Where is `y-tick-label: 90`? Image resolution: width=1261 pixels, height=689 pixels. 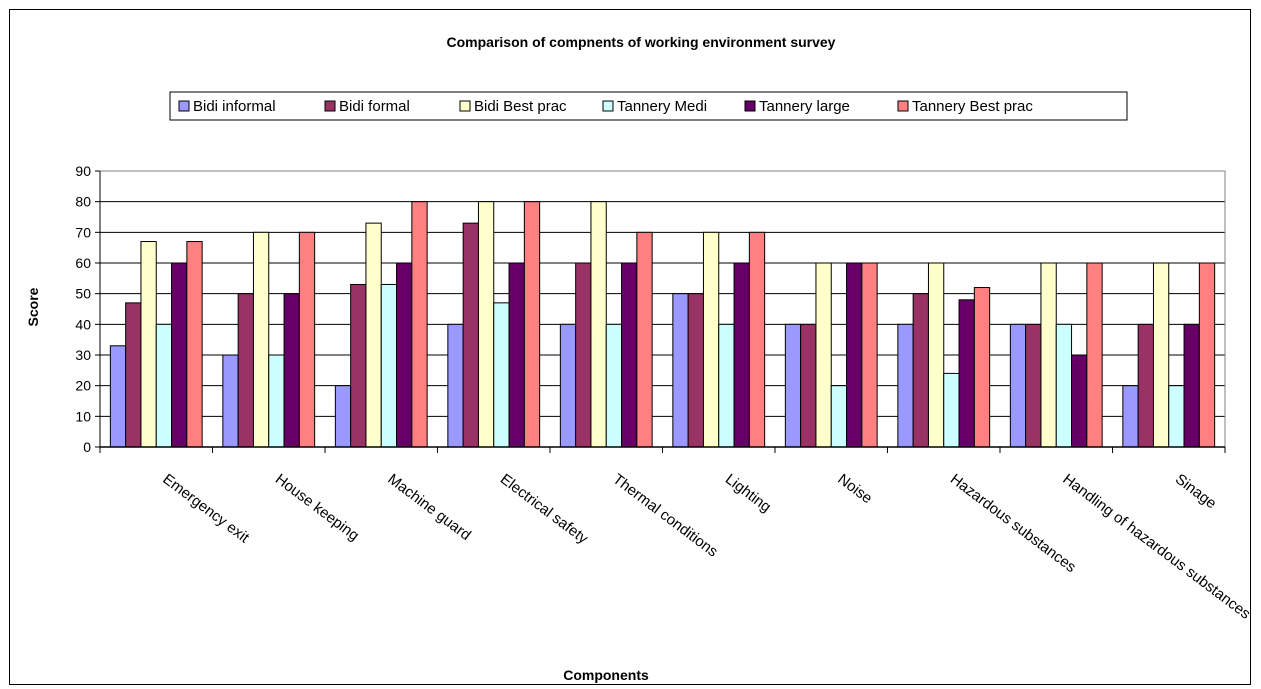 y-tick-label: 90 is located at coordinates (83, 171).